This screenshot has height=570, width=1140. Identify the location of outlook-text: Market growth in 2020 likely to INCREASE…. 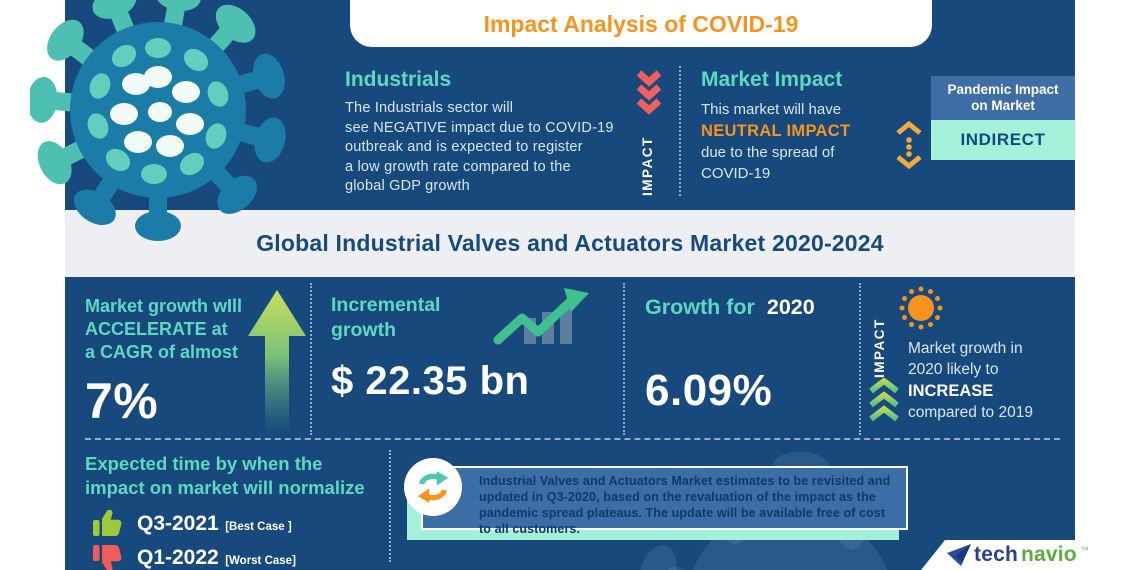
(990, 380).